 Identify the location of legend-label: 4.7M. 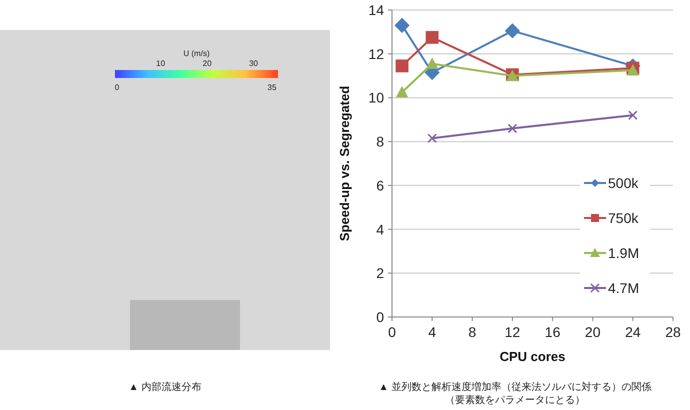
(624, 288).